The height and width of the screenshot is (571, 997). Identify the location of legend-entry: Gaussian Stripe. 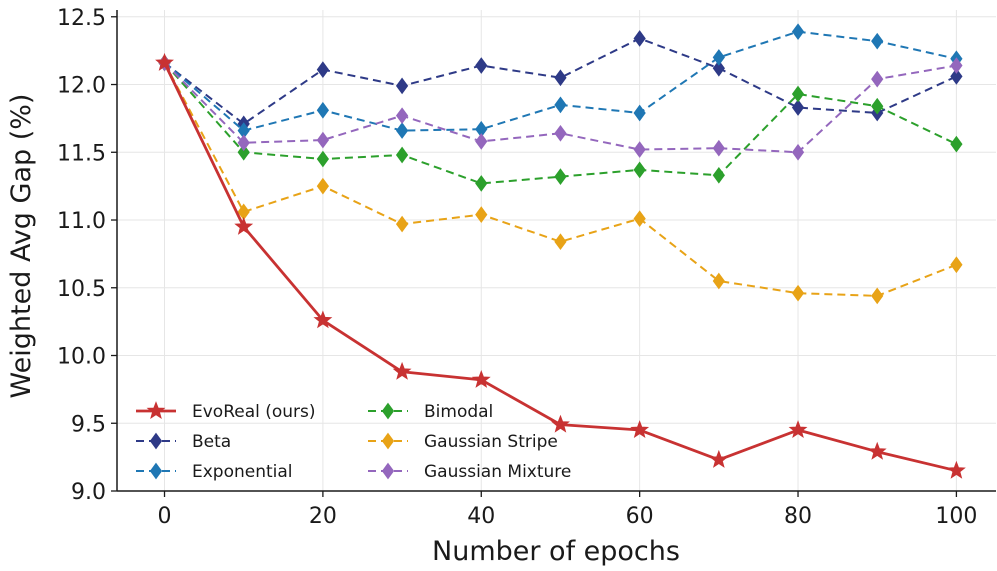
(463, 442).